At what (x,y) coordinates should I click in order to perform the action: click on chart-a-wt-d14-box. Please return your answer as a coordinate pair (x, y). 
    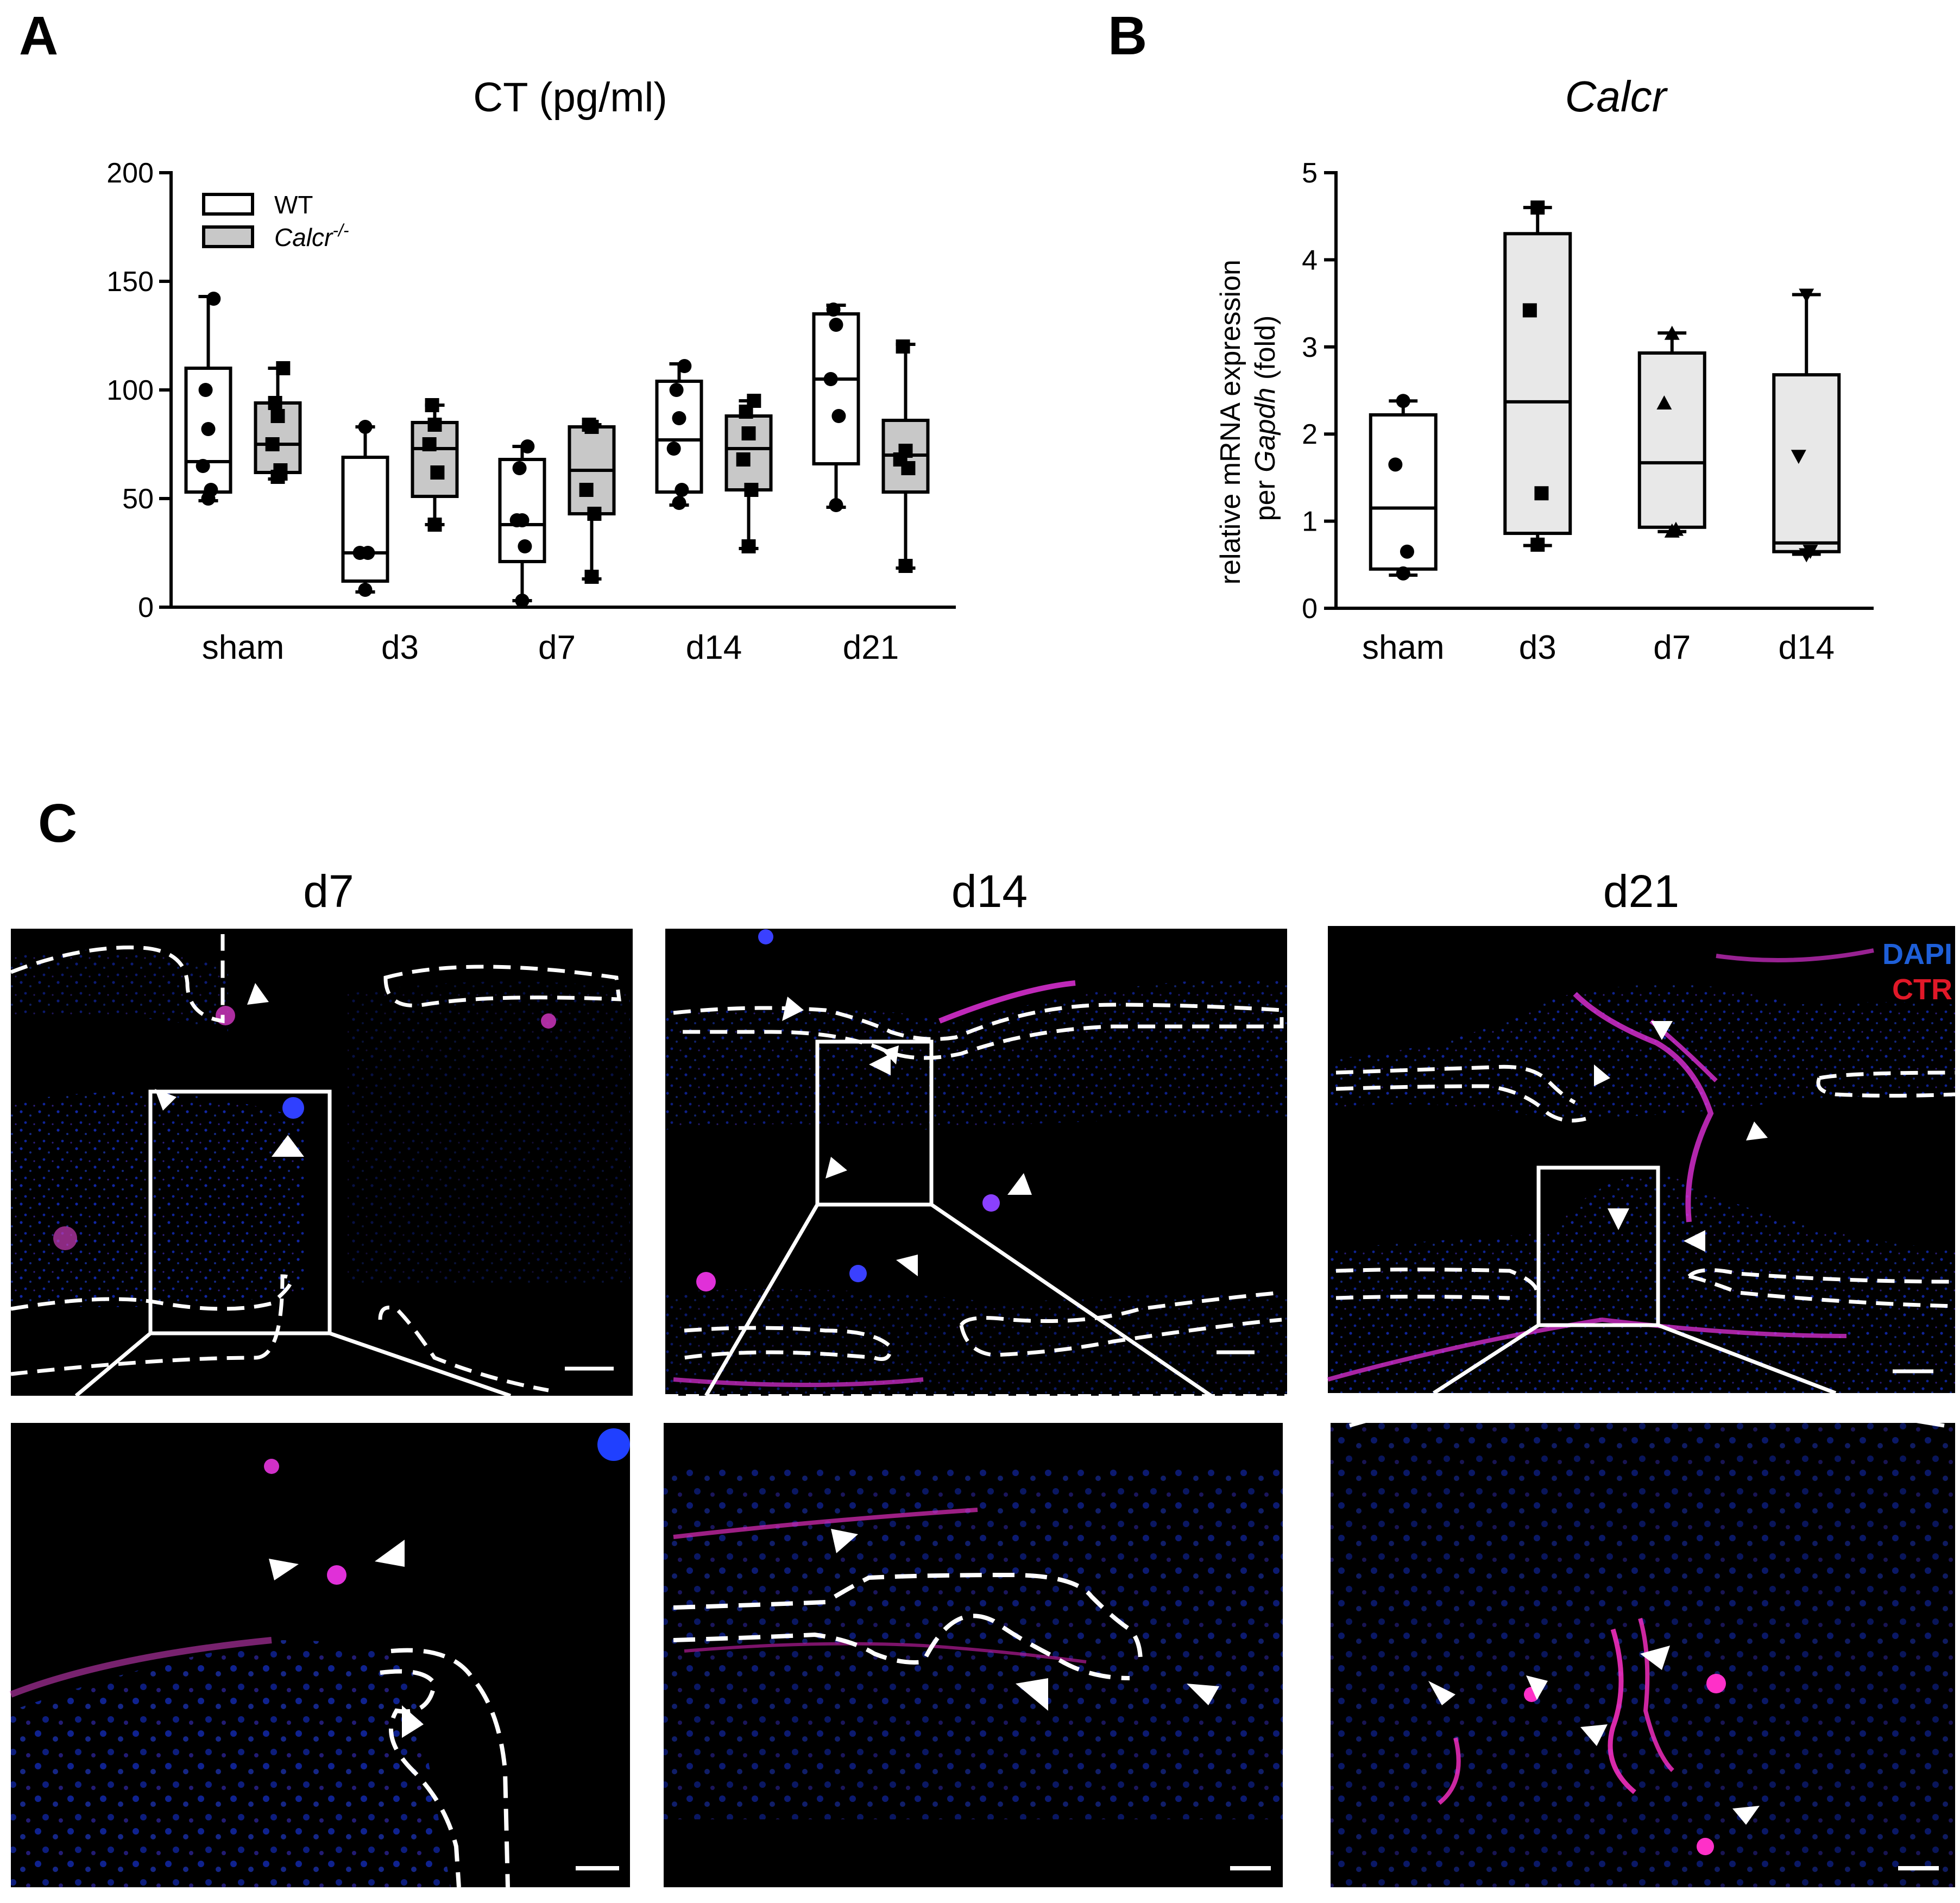
    Looking at the image, I should click on (679, 437).